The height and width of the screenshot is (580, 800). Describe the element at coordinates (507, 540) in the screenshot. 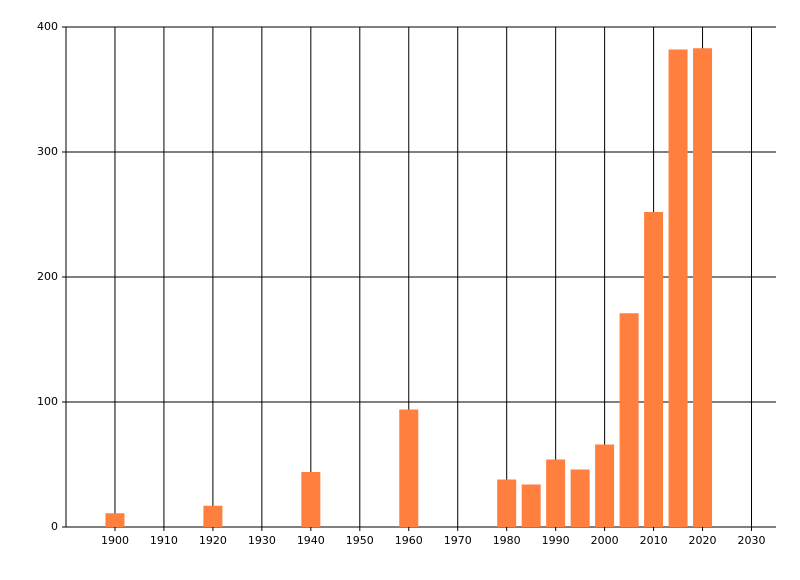

I see `x-tick-label: 1980` at that location.